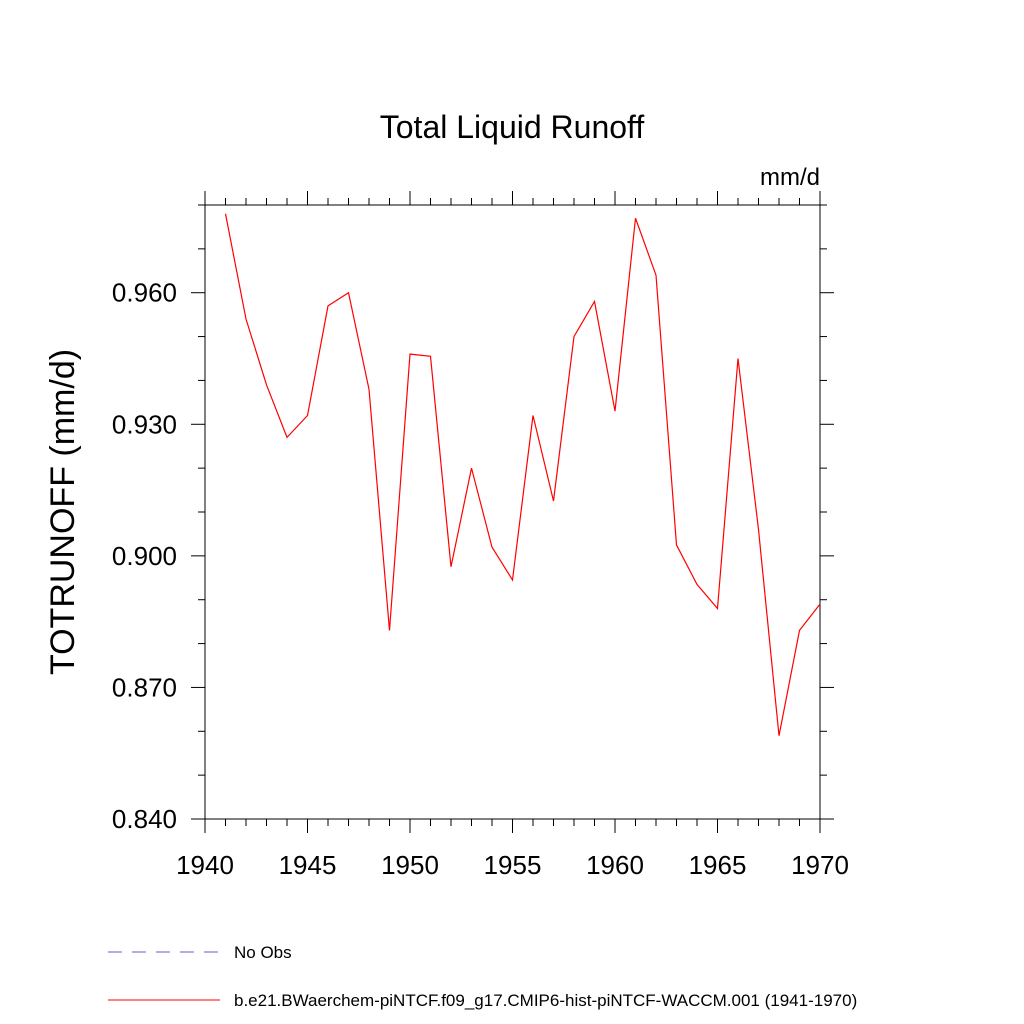 This screenshot has width=1024, height=1024. I want to click on y-tick-label: 0.960, so click(144, 293).